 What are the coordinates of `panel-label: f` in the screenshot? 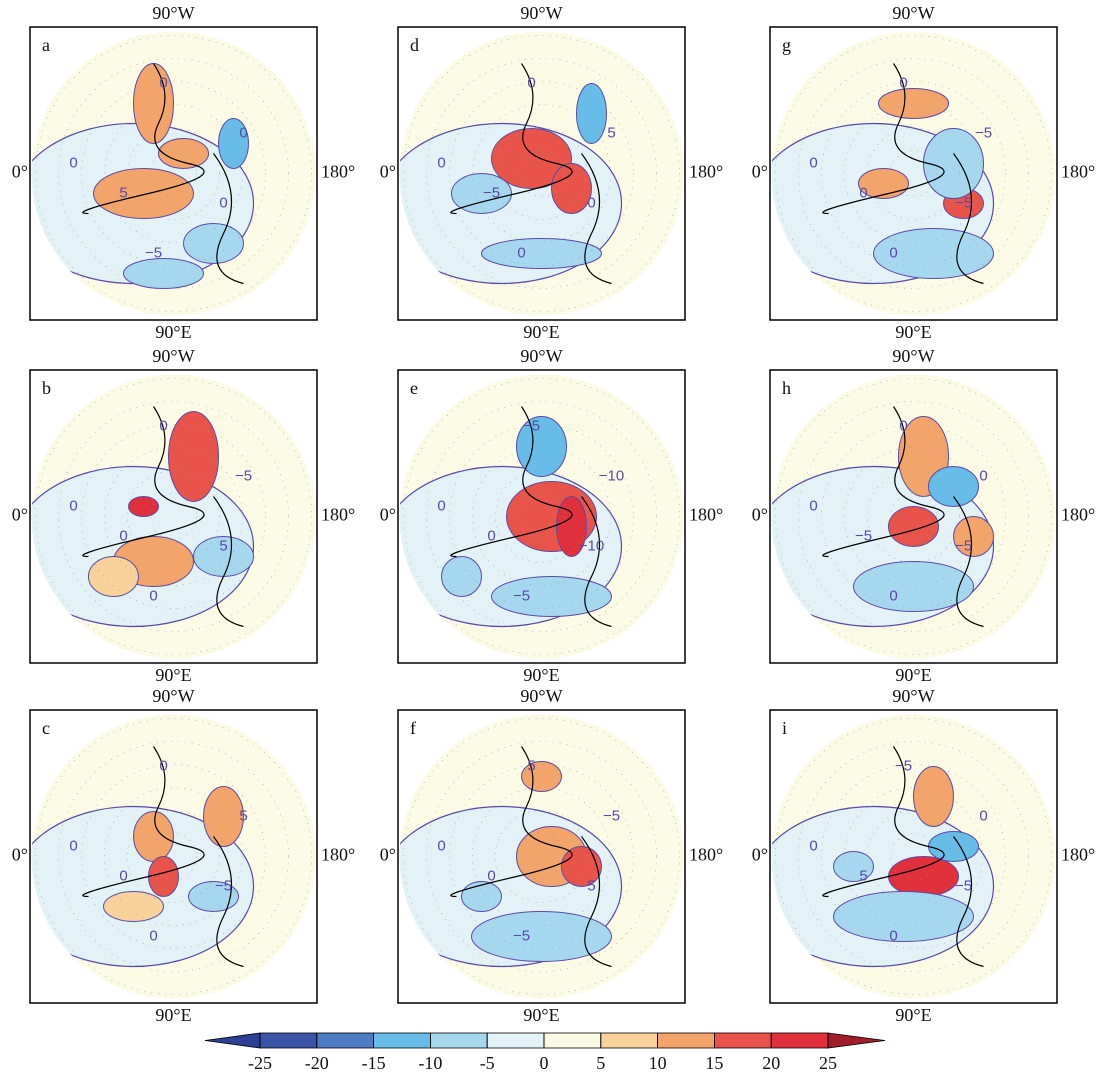 It's located at (413, 728).